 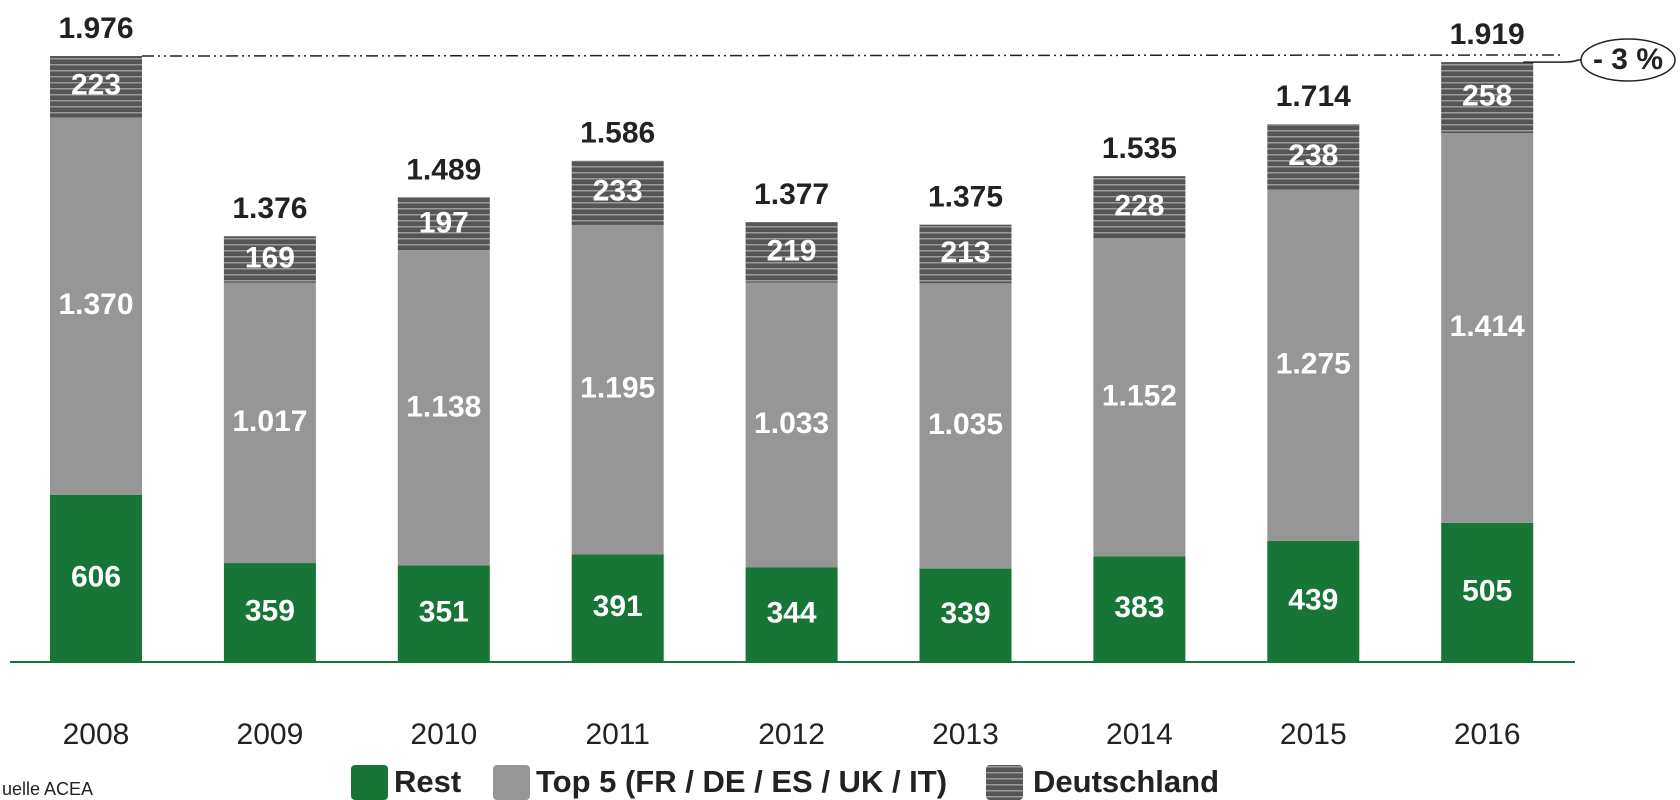 I want to click on x-tick-label: 2011, so click(x=617, y=734).